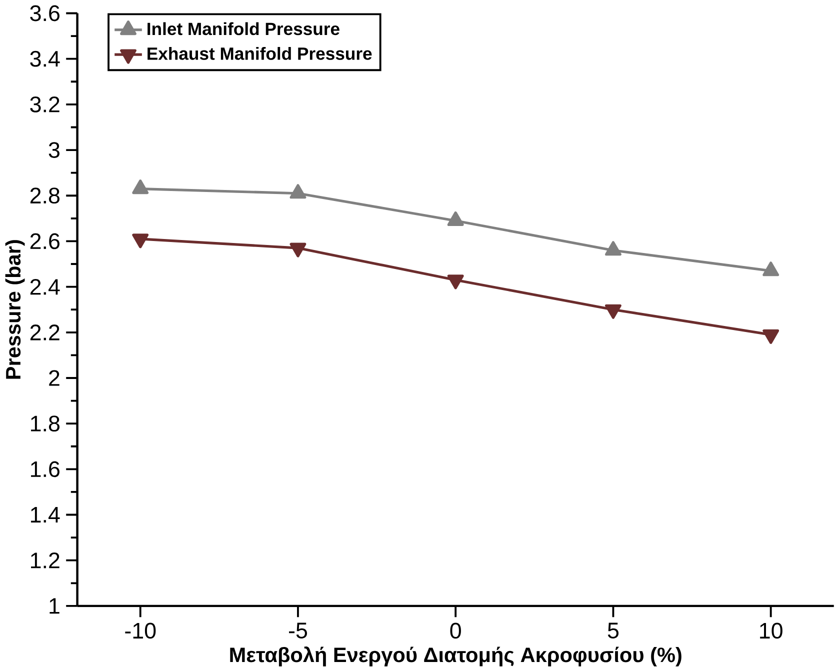 This screenshot has width=835, height=672. I want to click on y-tick-label: 2.2, so click(45, 332).